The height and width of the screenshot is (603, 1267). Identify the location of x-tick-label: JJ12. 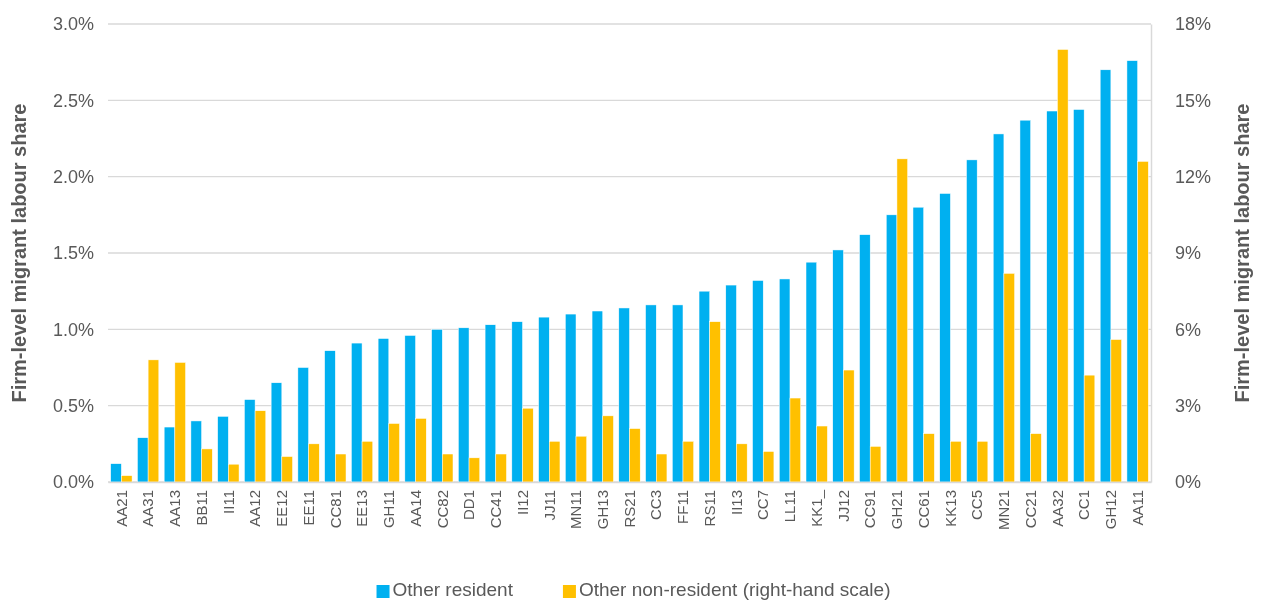
(843, 506).